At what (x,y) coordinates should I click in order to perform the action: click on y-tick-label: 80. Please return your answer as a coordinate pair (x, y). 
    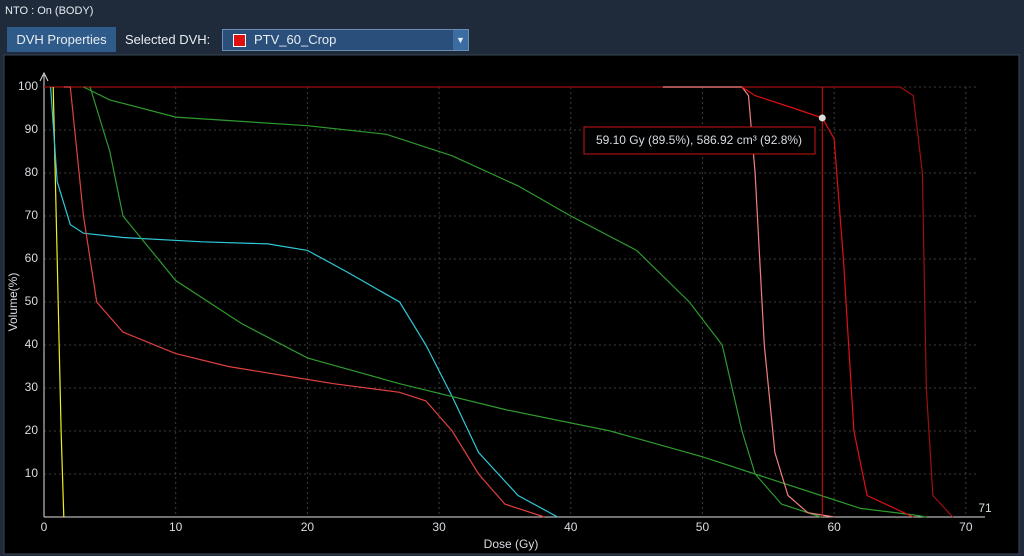
    Looking at the image, I should click on (32, 172).